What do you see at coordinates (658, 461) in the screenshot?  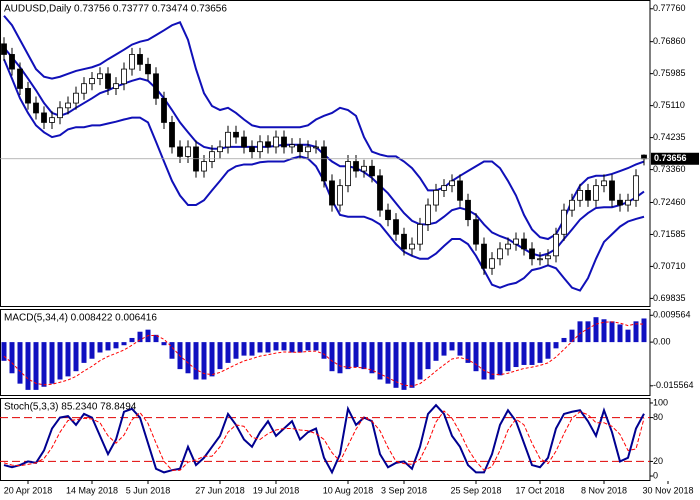 I see `y-tick-label: 20` at bounding box center [658, 461].